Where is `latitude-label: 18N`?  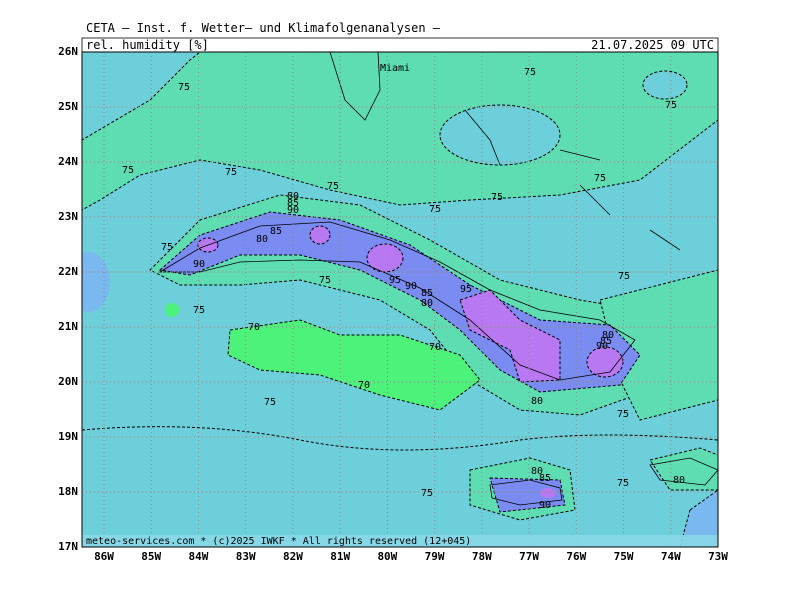
latitude-label: 18N is located at coordinates (68, 491).